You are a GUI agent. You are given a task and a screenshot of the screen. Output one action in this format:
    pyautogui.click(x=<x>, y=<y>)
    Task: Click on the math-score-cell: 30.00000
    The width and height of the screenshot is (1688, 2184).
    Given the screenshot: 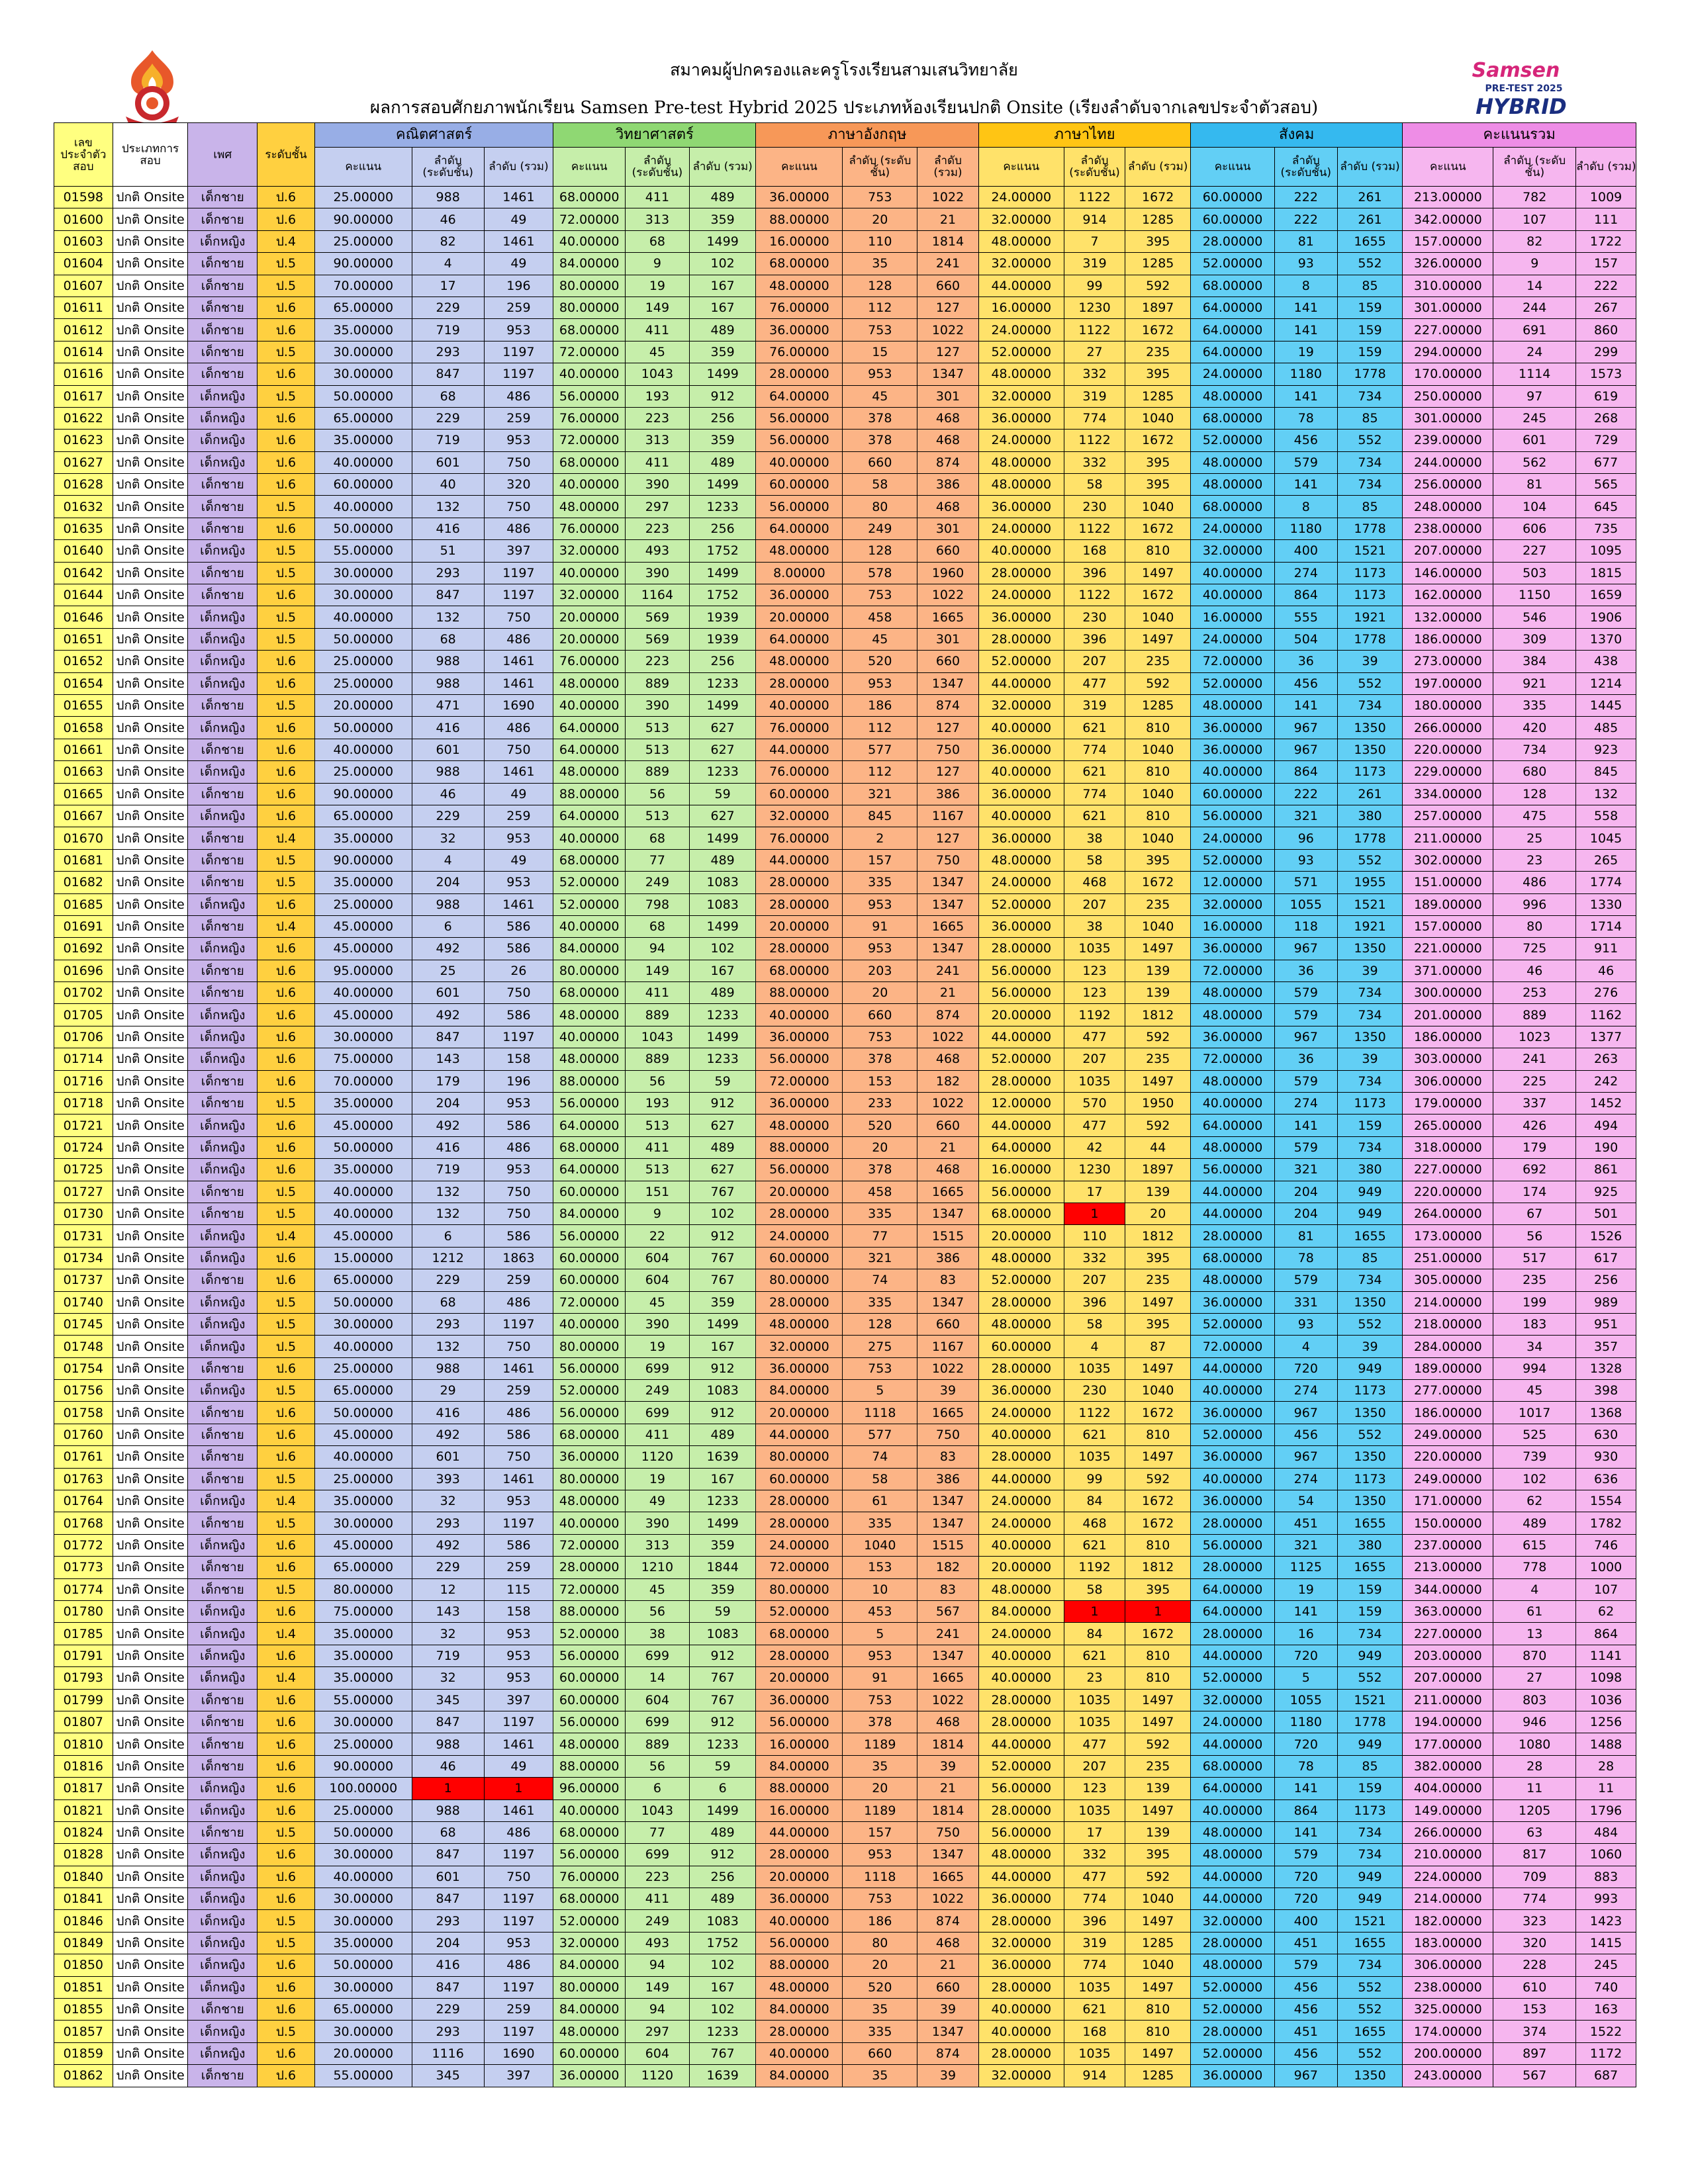 What is the action you would take?
    pyautogui.click(x=363, y=1988)
    